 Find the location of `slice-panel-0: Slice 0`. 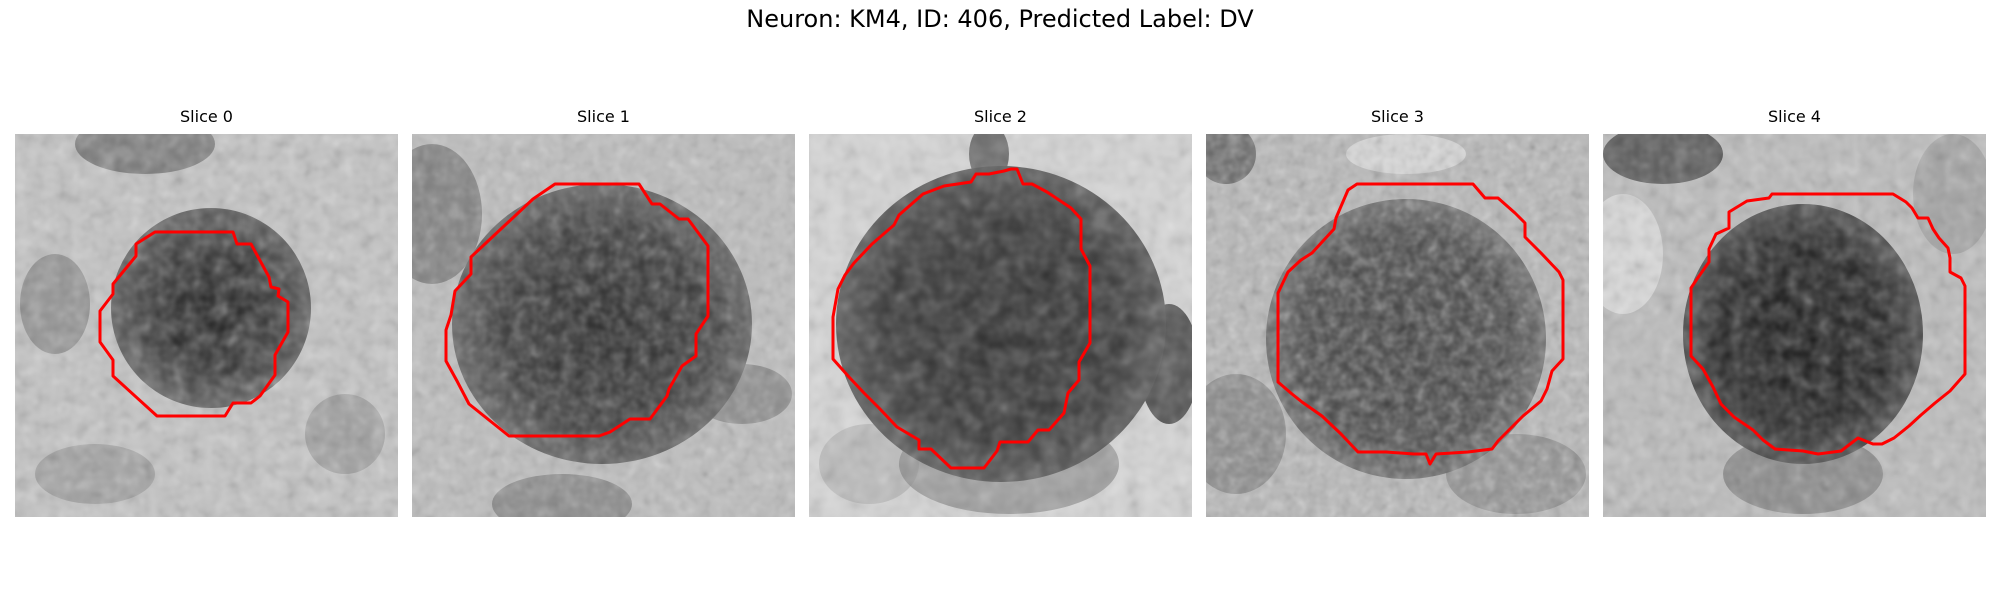

slice-panel-0: Slice 0 is located at coordinates (206, 311).